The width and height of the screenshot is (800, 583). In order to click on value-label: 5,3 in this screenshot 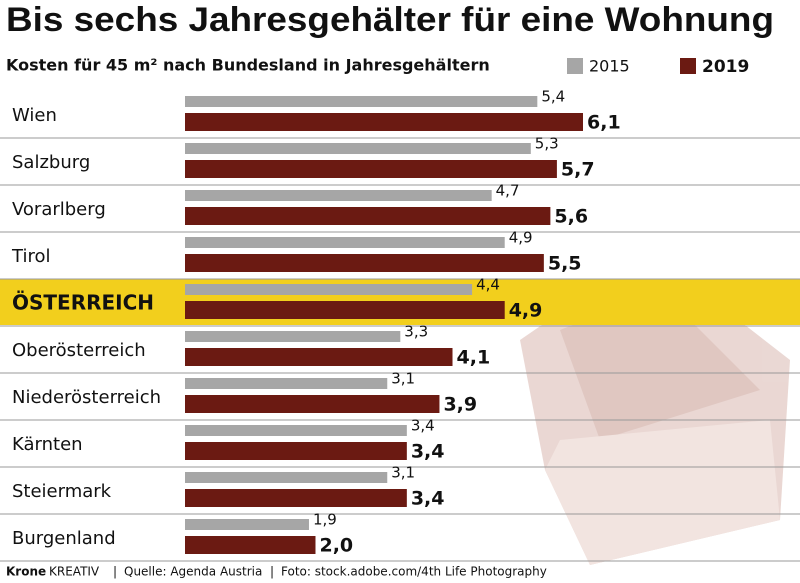, I will do `click(547, 144)`.